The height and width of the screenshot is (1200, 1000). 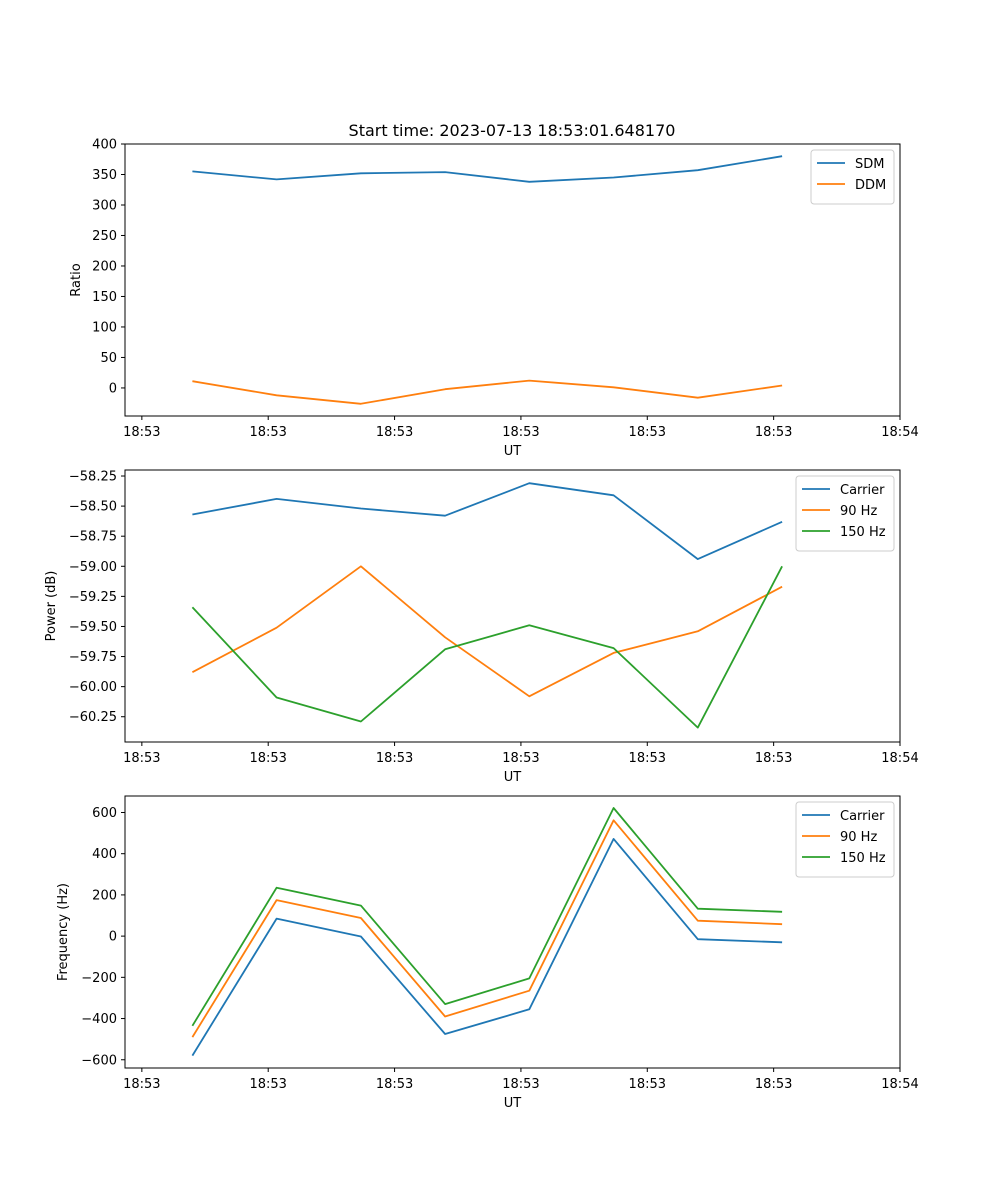 What do you see at coordinates (51, 606) in the screenshot?
I see `y-axis-label: Power (dB)` at bounding box center [51, 606].